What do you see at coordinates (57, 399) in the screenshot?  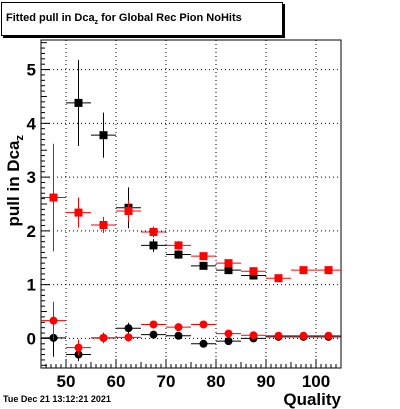 I see `timestamp: Tue Dec 21 13:12:21 2021` at bounding box center [57, 399].